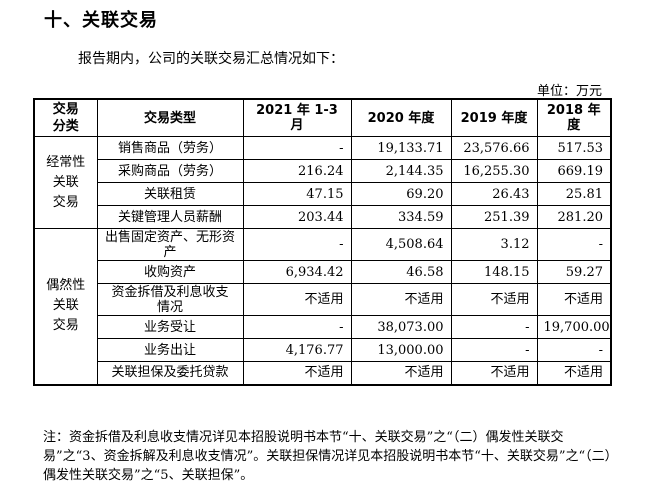  What do you see at coordinates (574, 327) in the screenshot?
I see `value-cell: 19,700.00` at bounding box center [574, 327].